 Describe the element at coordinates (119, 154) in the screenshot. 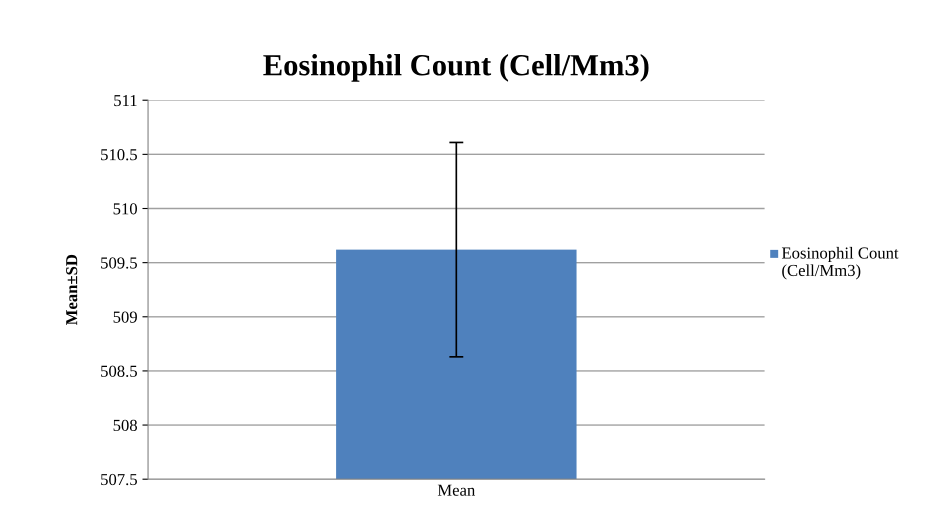

I see `y-tick-label: 510.5` at that location.